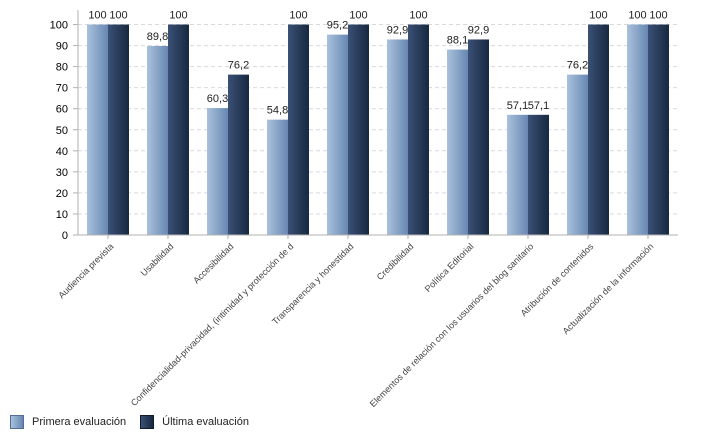 Image resolution: width=708 pixels, height=442 pixels. I want to click on data-label: 95,2, so click(337, 26).